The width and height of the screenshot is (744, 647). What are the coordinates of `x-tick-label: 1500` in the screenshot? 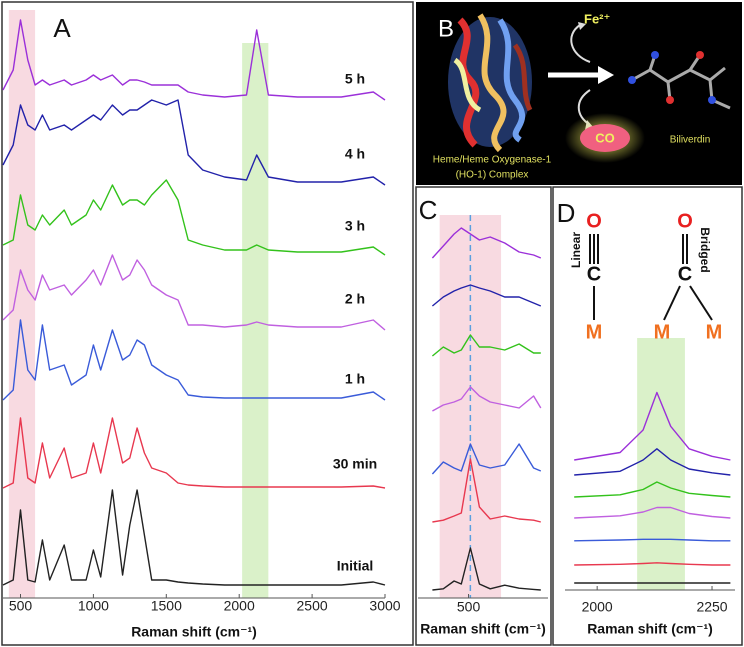 It's located at (166, 606).